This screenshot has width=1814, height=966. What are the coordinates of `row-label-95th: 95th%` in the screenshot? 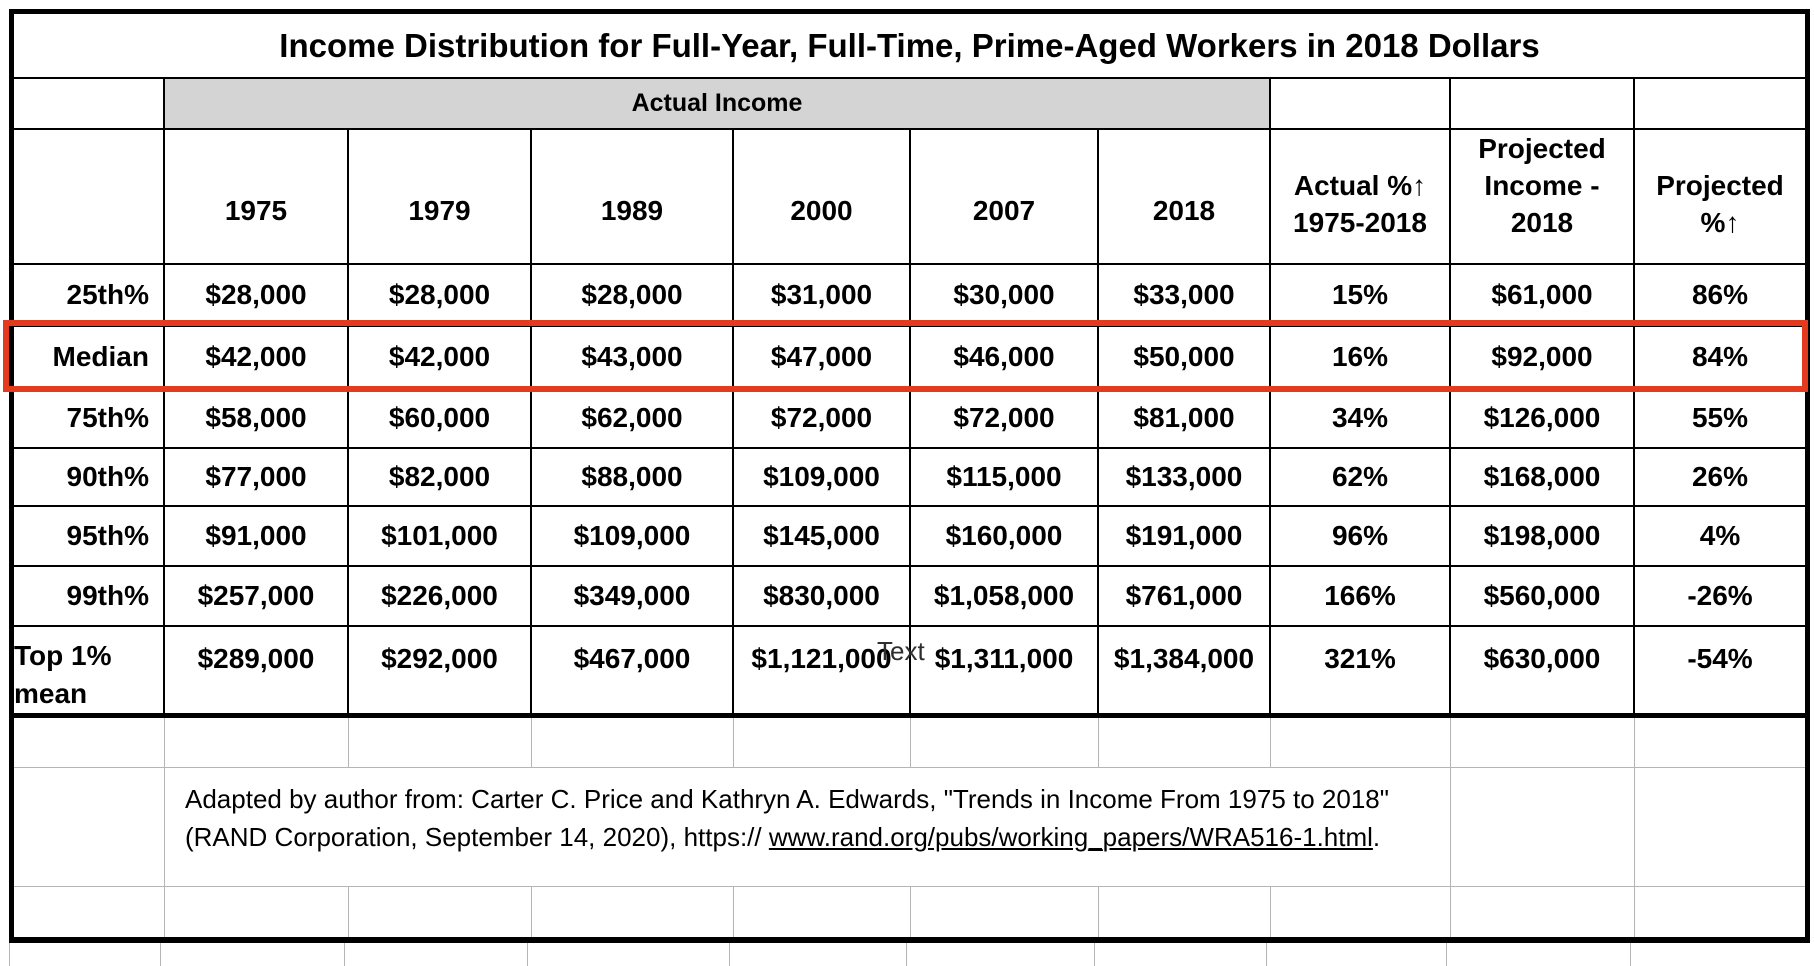 It's located at (89, 537).